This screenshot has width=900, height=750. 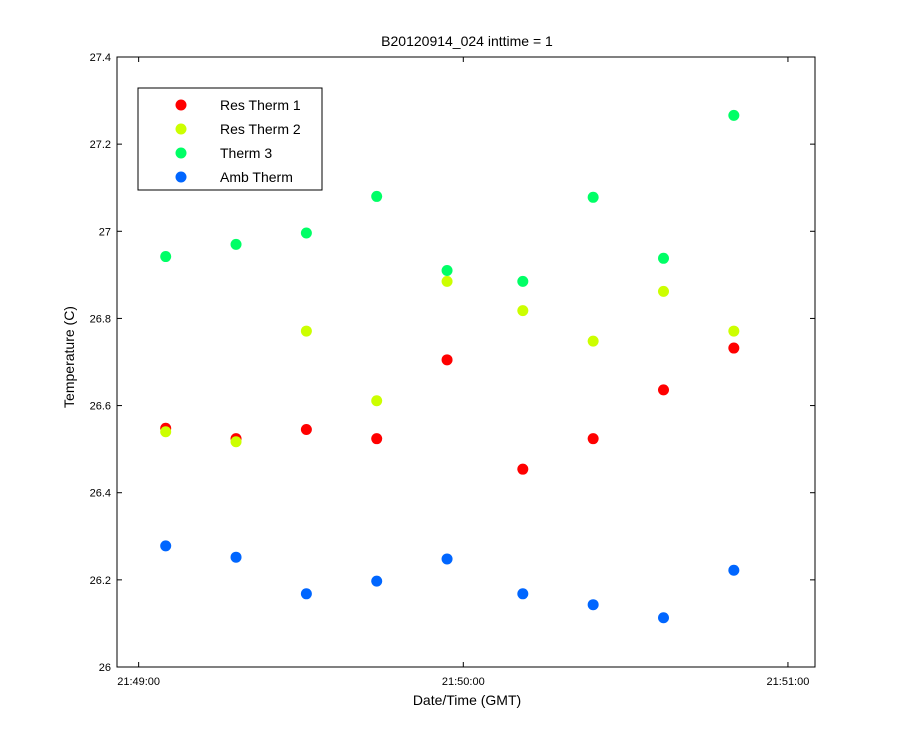 I want to click on y-tick-label: 27.4, so click(x=100, y=58).